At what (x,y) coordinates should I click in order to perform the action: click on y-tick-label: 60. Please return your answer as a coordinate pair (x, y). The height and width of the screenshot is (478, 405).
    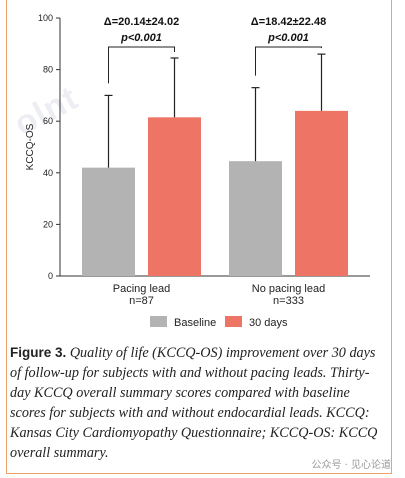
    Looking at the image, I should click on (48, 121).